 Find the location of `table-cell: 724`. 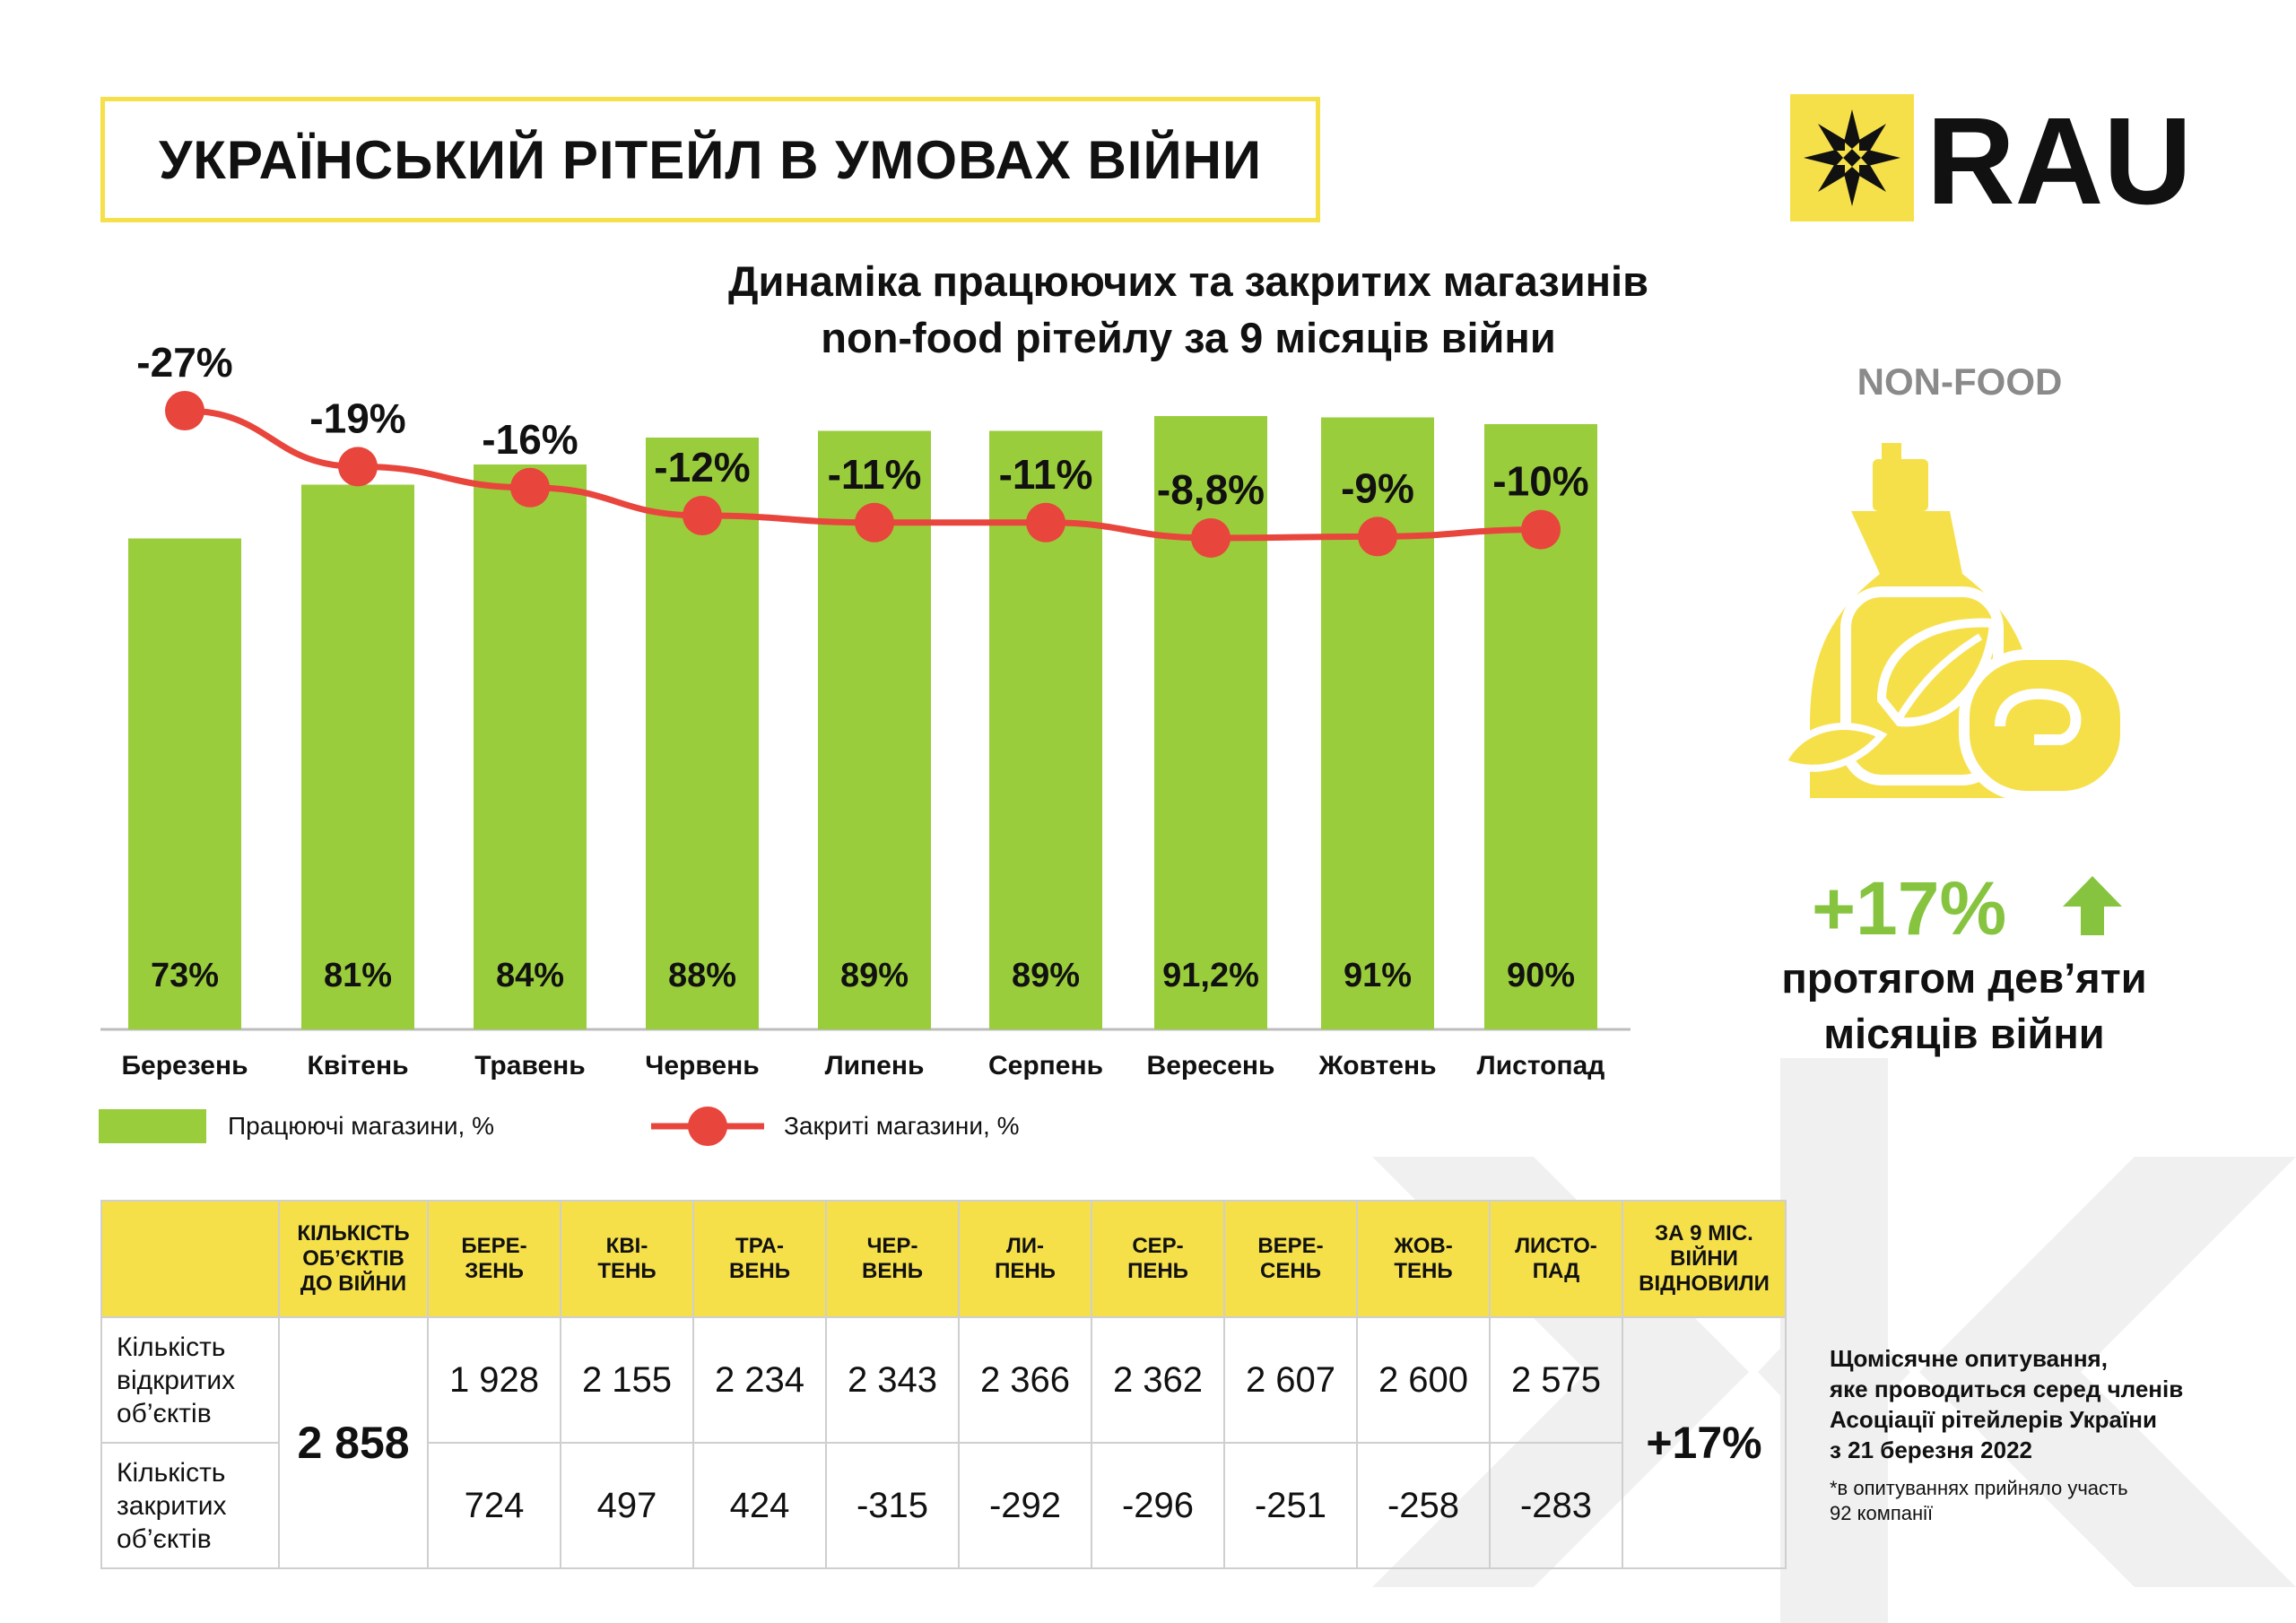

table-cell: 724 is located at coordinates (494, 1505).